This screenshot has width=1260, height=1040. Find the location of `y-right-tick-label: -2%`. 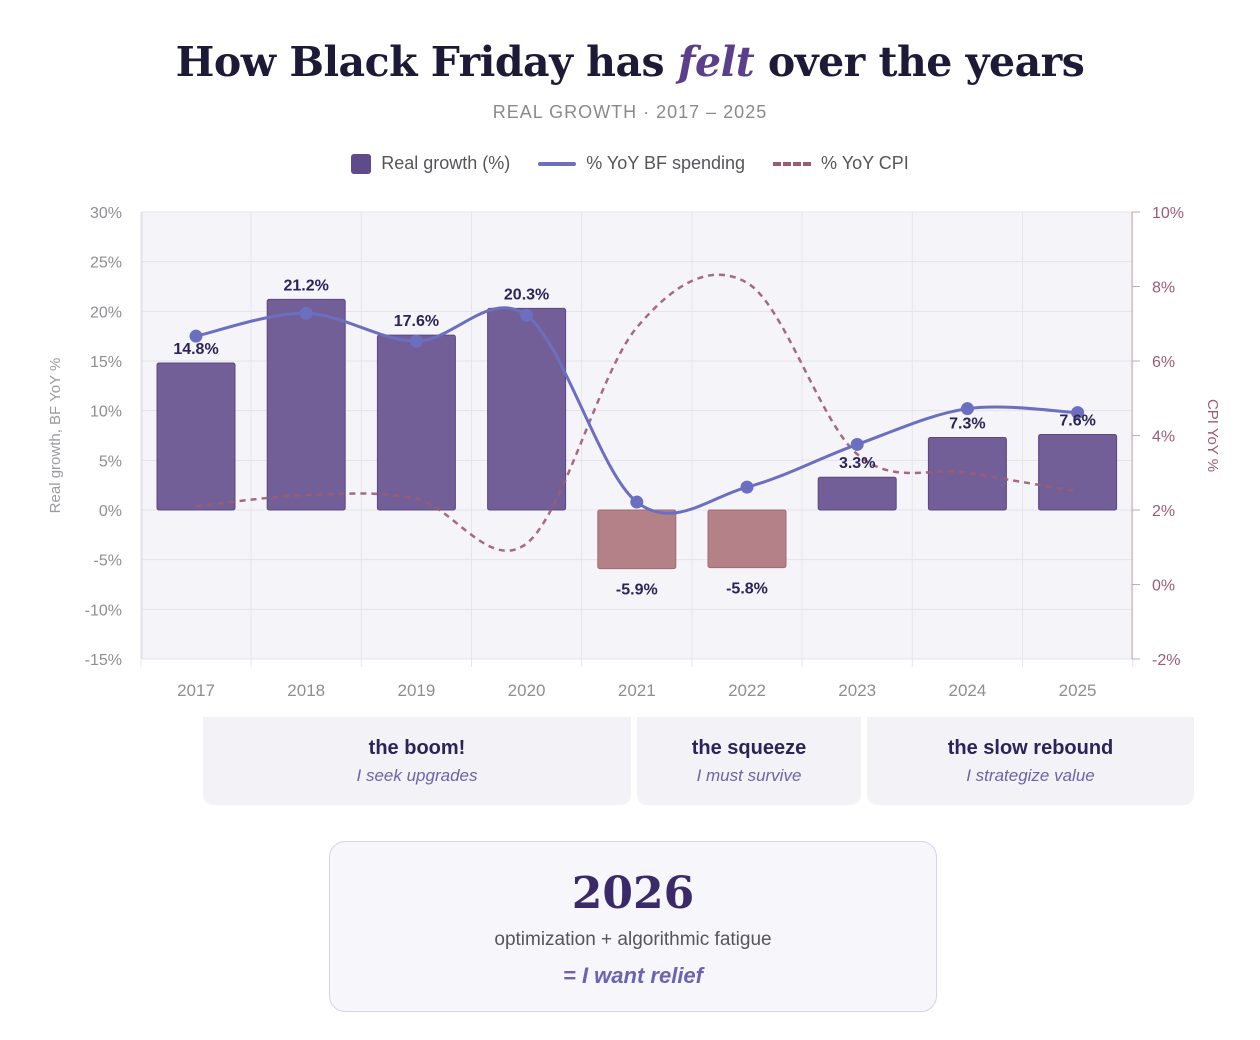

y-right-tick-label: -2% is located at coordinates (1166, 660).